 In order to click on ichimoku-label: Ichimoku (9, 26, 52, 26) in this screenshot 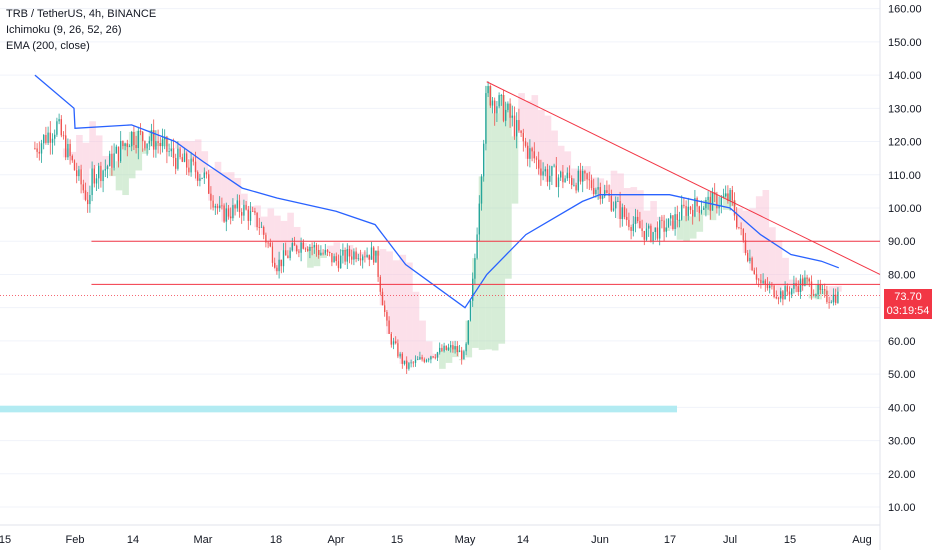, I will do `click(64, 30)`.